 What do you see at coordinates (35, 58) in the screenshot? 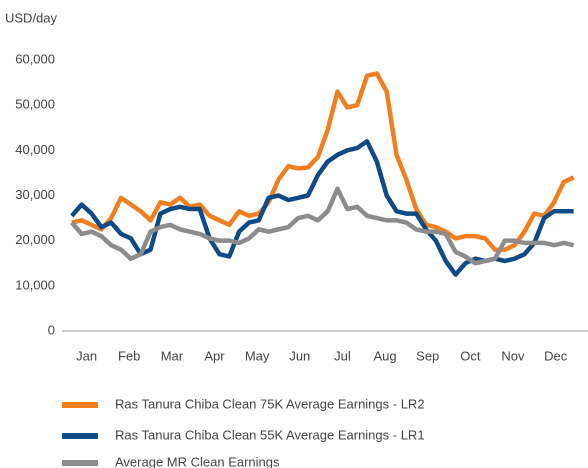
I see `y-tick-label: 60,000` at bounding box center [35, 58].